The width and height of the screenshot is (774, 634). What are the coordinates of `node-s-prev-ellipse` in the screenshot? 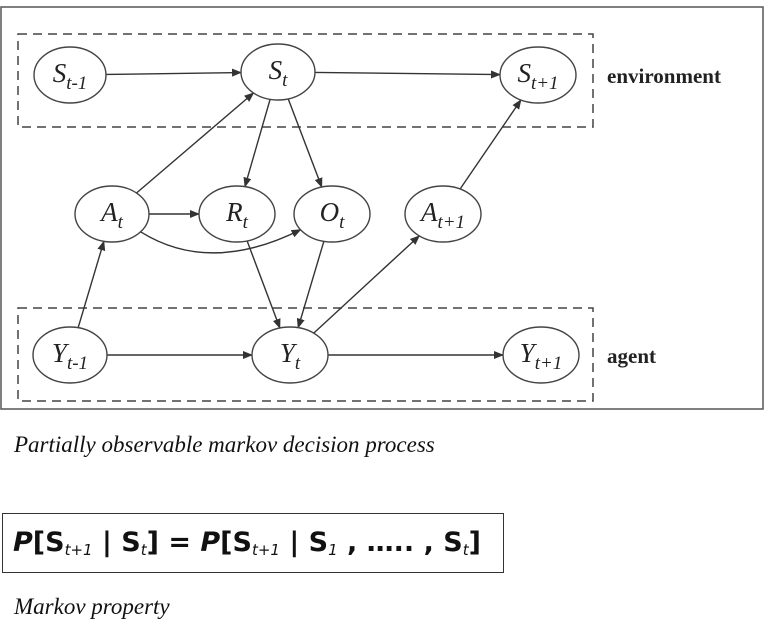 It's located at (70, 75).